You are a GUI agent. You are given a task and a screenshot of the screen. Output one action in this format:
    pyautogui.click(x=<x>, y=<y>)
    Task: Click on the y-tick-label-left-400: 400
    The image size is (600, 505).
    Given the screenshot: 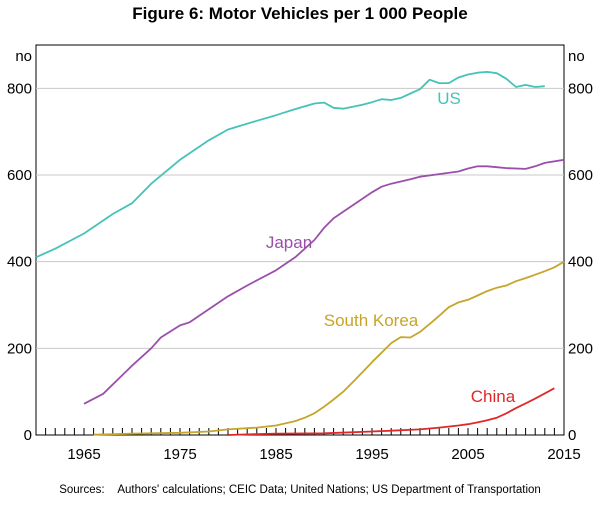 What is the action you would take?
    pyautogui.click(x=19, y=262)
    